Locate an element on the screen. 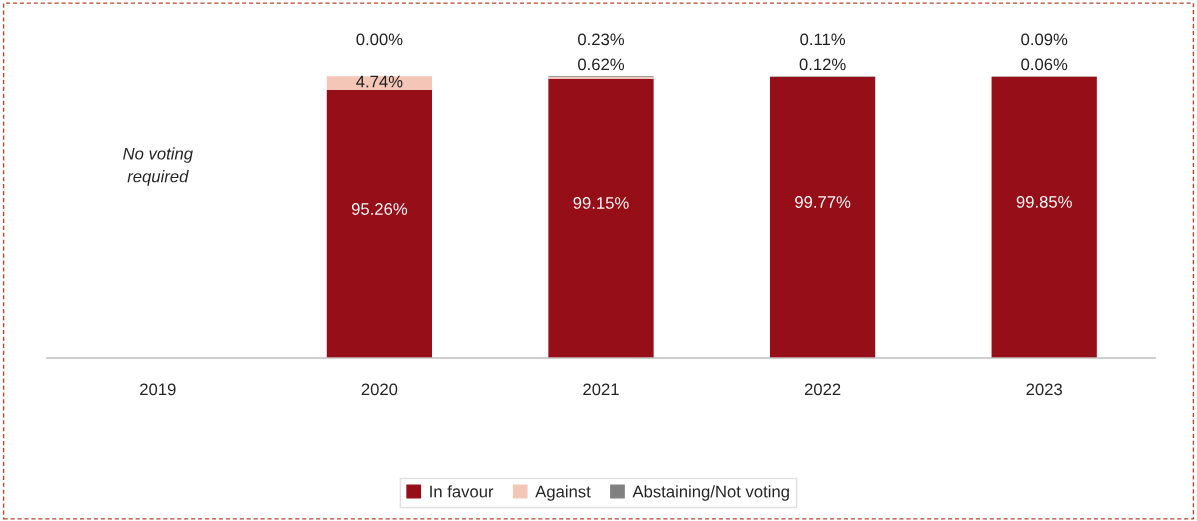  data-label: 95.26% is located at coordinates (379, 209).